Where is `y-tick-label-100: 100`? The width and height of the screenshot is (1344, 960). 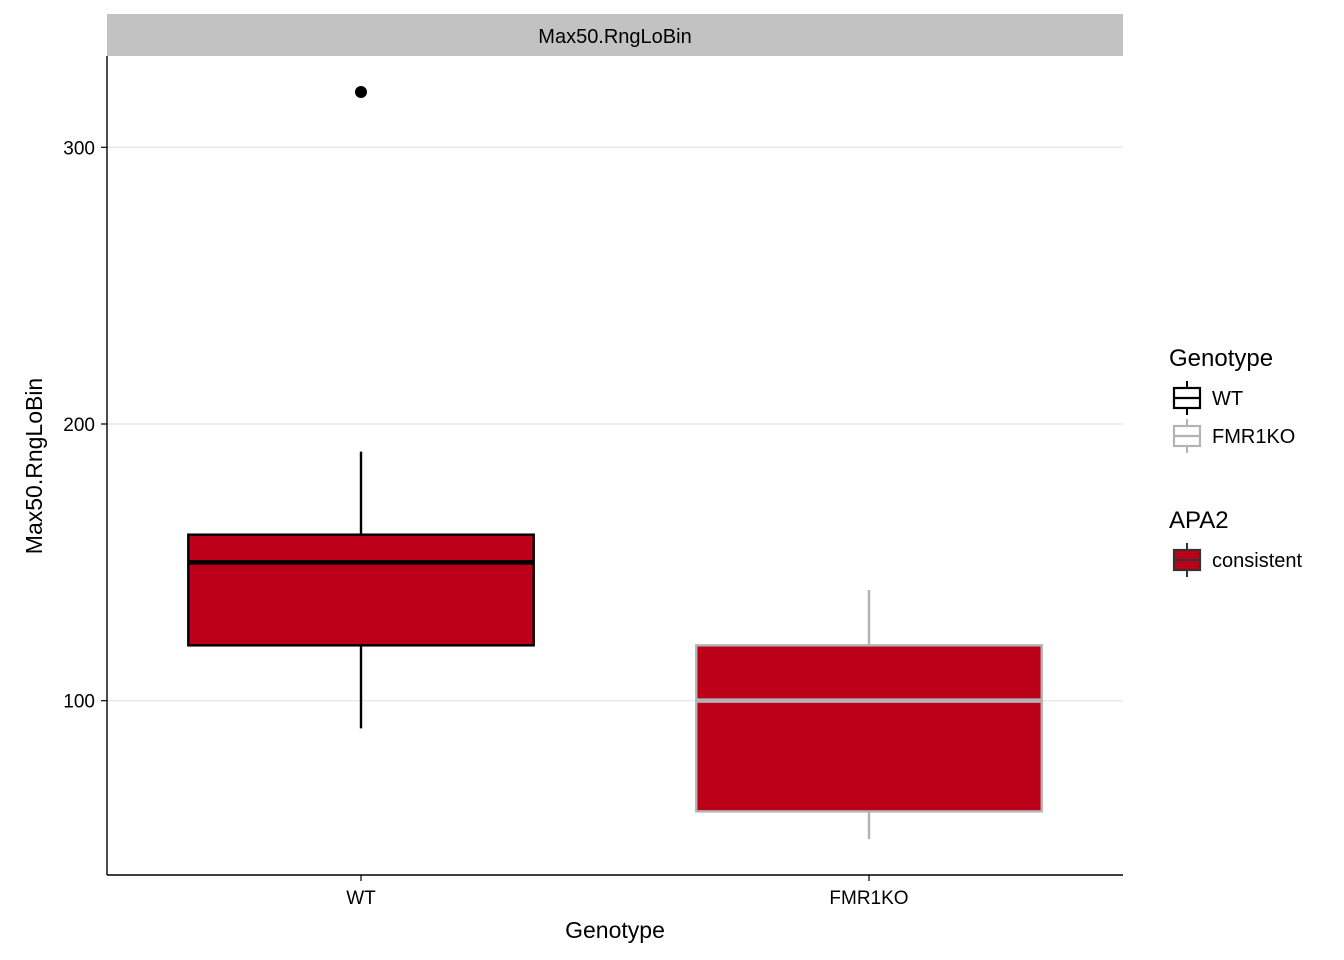 y-tick-label-100: 100 is located at coordinates (79, 702).